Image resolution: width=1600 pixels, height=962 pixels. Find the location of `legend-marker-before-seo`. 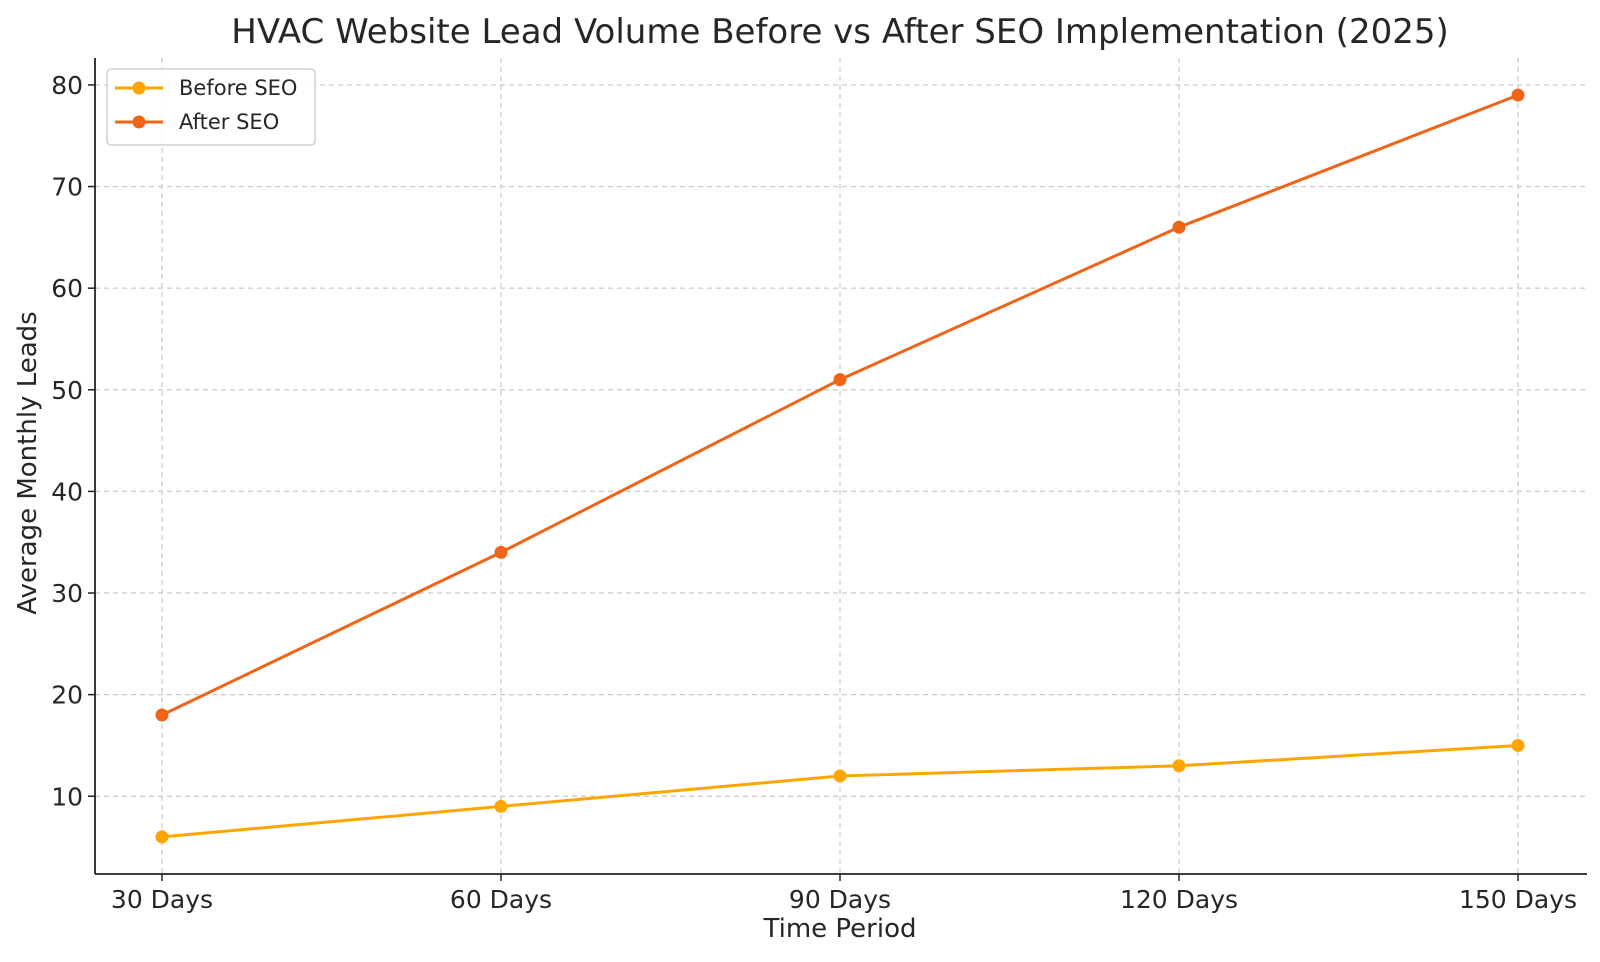

legend-marker-before-seo is located at coordinates (139, 88).